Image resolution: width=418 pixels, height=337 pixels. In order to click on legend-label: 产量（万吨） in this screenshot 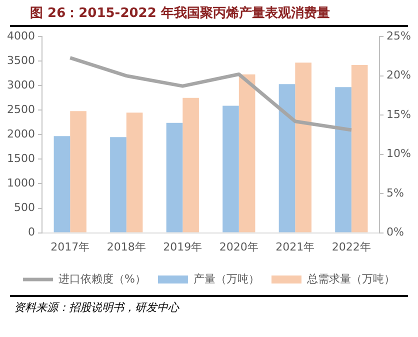, I will do `click(226, 279)`.